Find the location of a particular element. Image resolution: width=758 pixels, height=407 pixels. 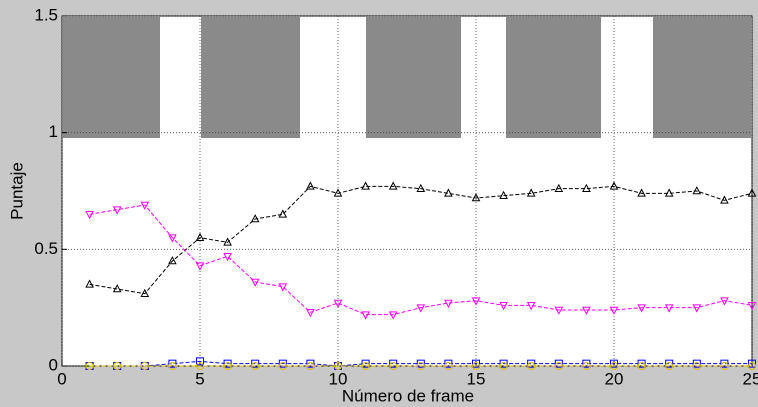

x-tick-label: 20 is located at coordinates (614, 378).